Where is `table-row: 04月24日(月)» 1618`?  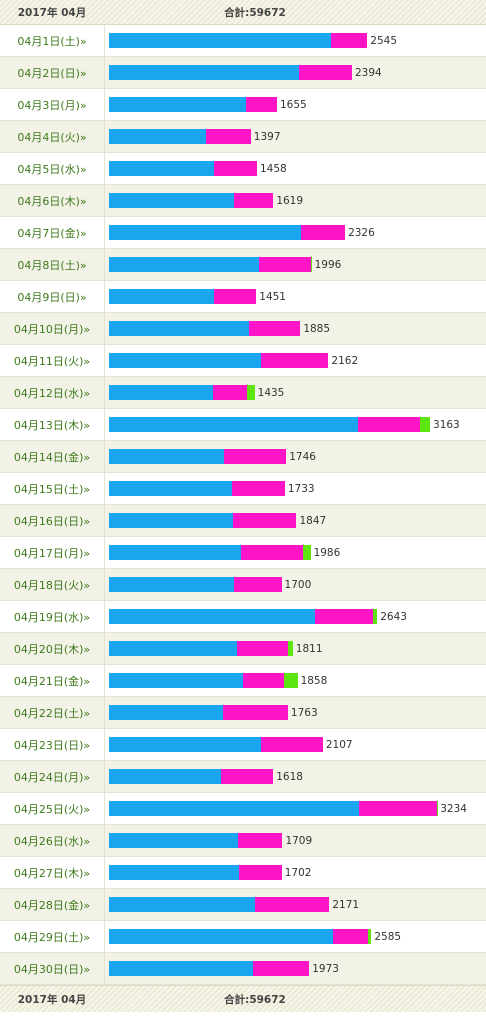 table-row: 04月24日(月)» 1618 is located at coordinates (243, 777).